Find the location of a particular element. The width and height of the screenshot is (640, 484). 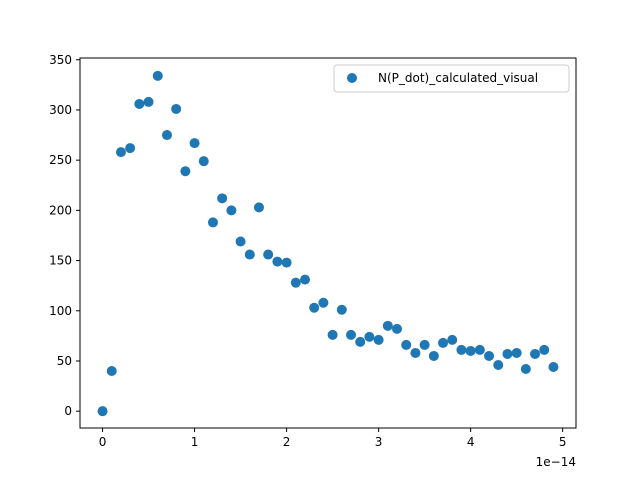

x-tick-label: 0 is located at coordinates (103, 442).